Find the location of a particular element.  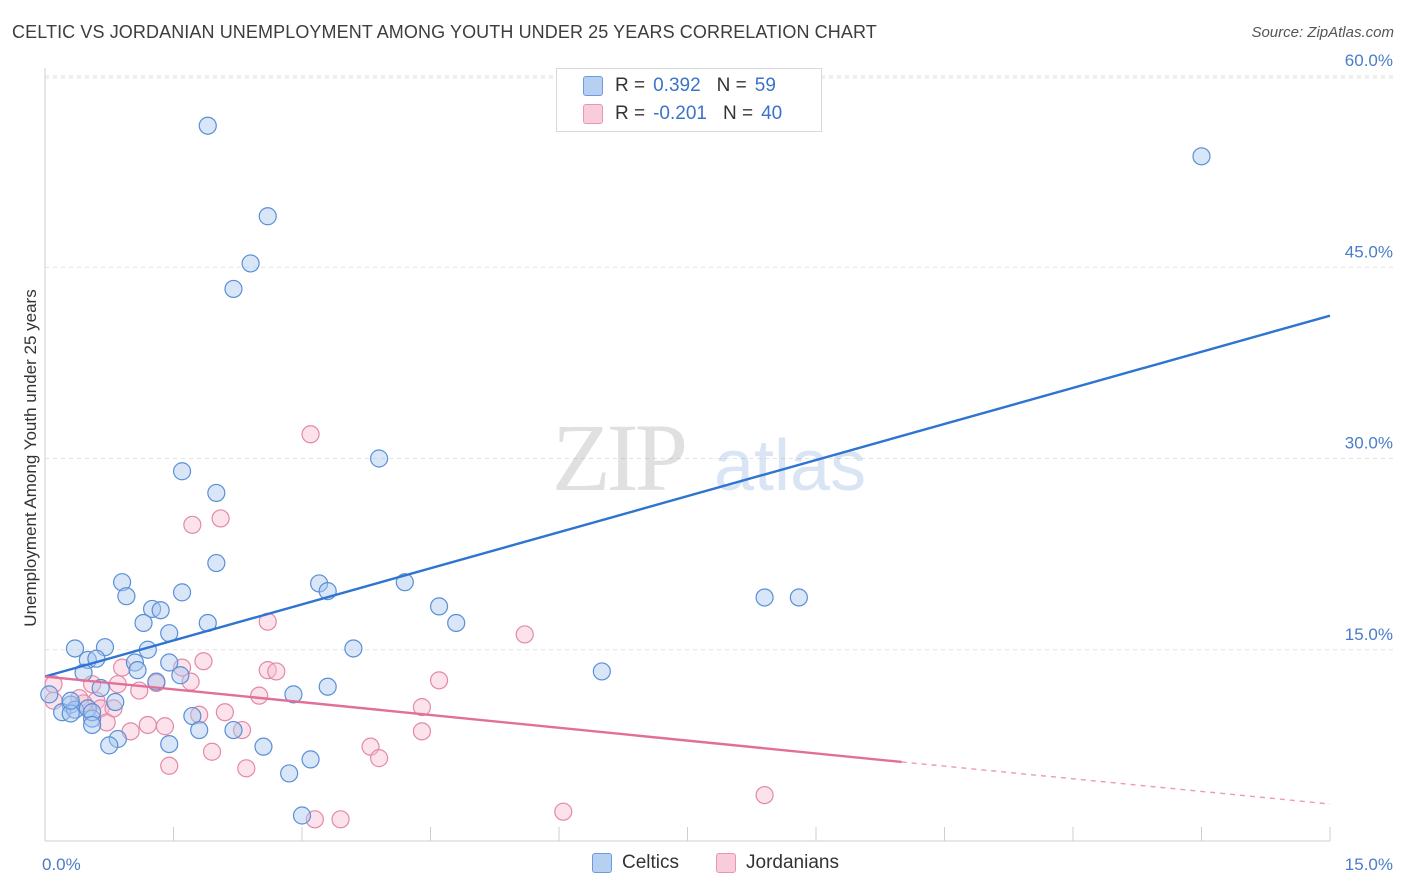

jordanians-trend-extension is located at coordinates (1116, 783).